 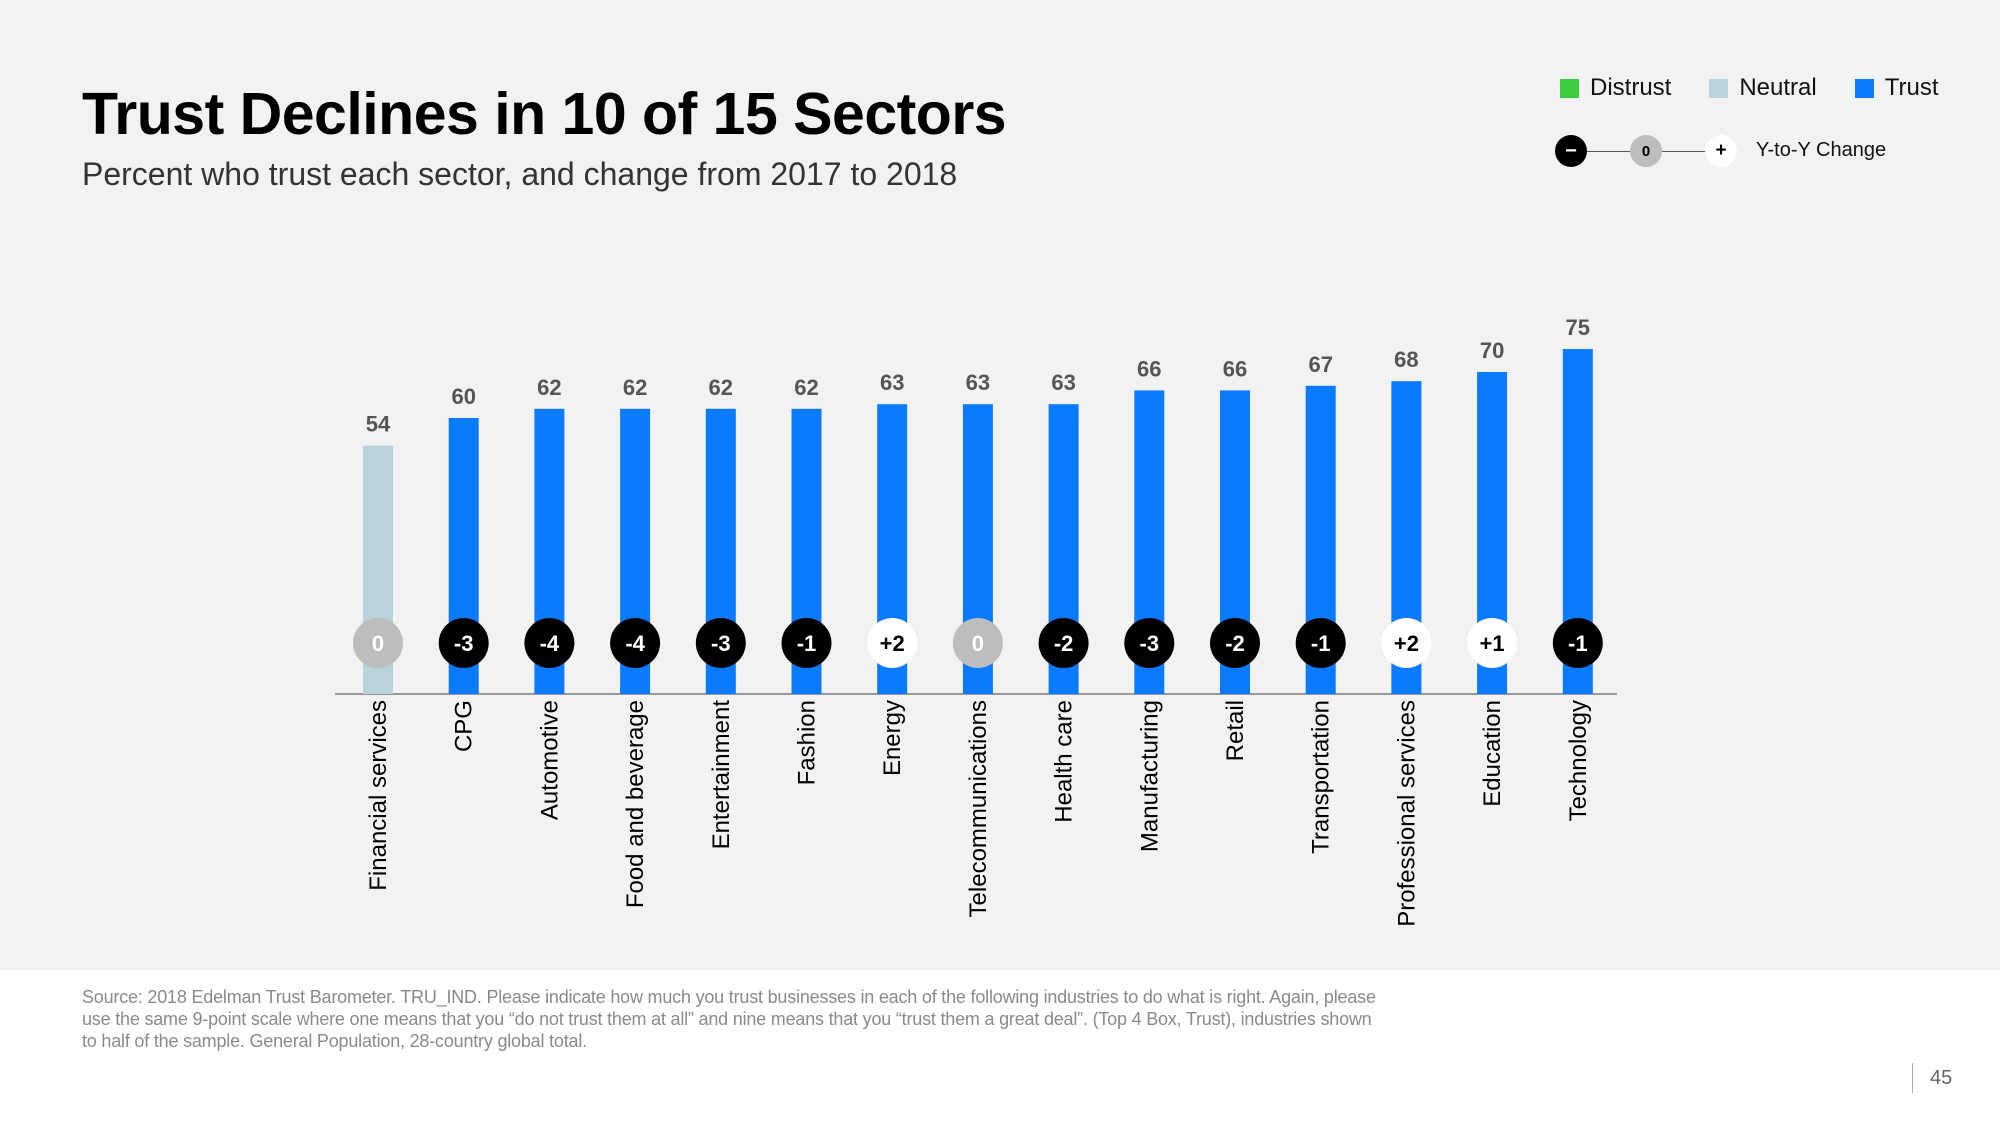 What do you see at coordinates (1149, 368) in the screenshot?
I see `value-label-manufacturing: 66` at bounding box center [1149, 368].